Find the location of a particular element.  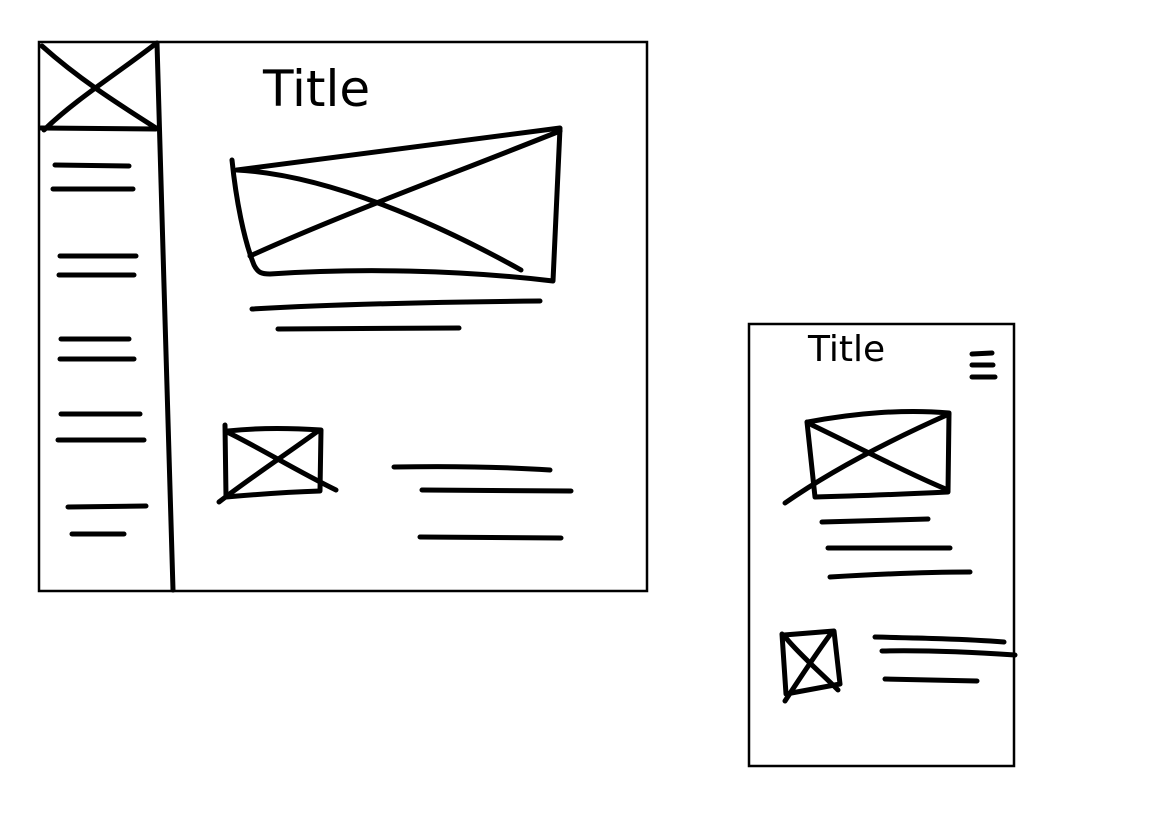

mobile-card is located at coordinates (898, 666).